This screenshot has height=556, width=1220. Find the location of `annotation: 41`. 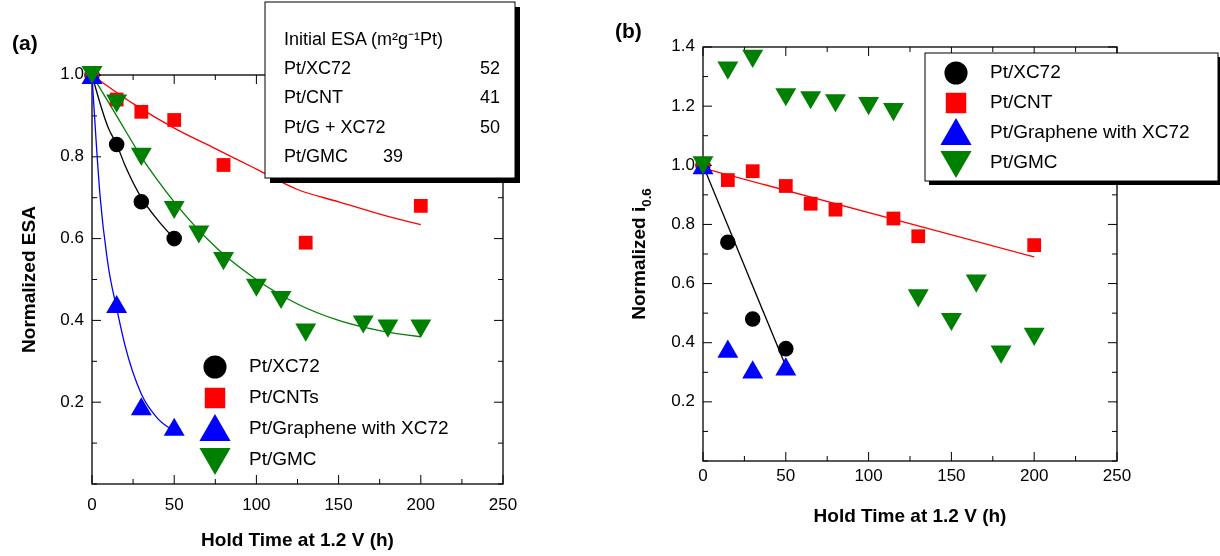

annotation: 41 is located at coordinates (489, 97).